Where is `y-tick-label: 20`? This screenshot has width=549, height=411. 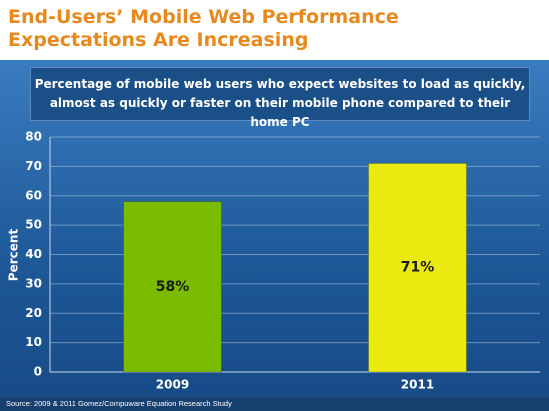
y-tick-label: 20 is located at coordinates (33, 313).